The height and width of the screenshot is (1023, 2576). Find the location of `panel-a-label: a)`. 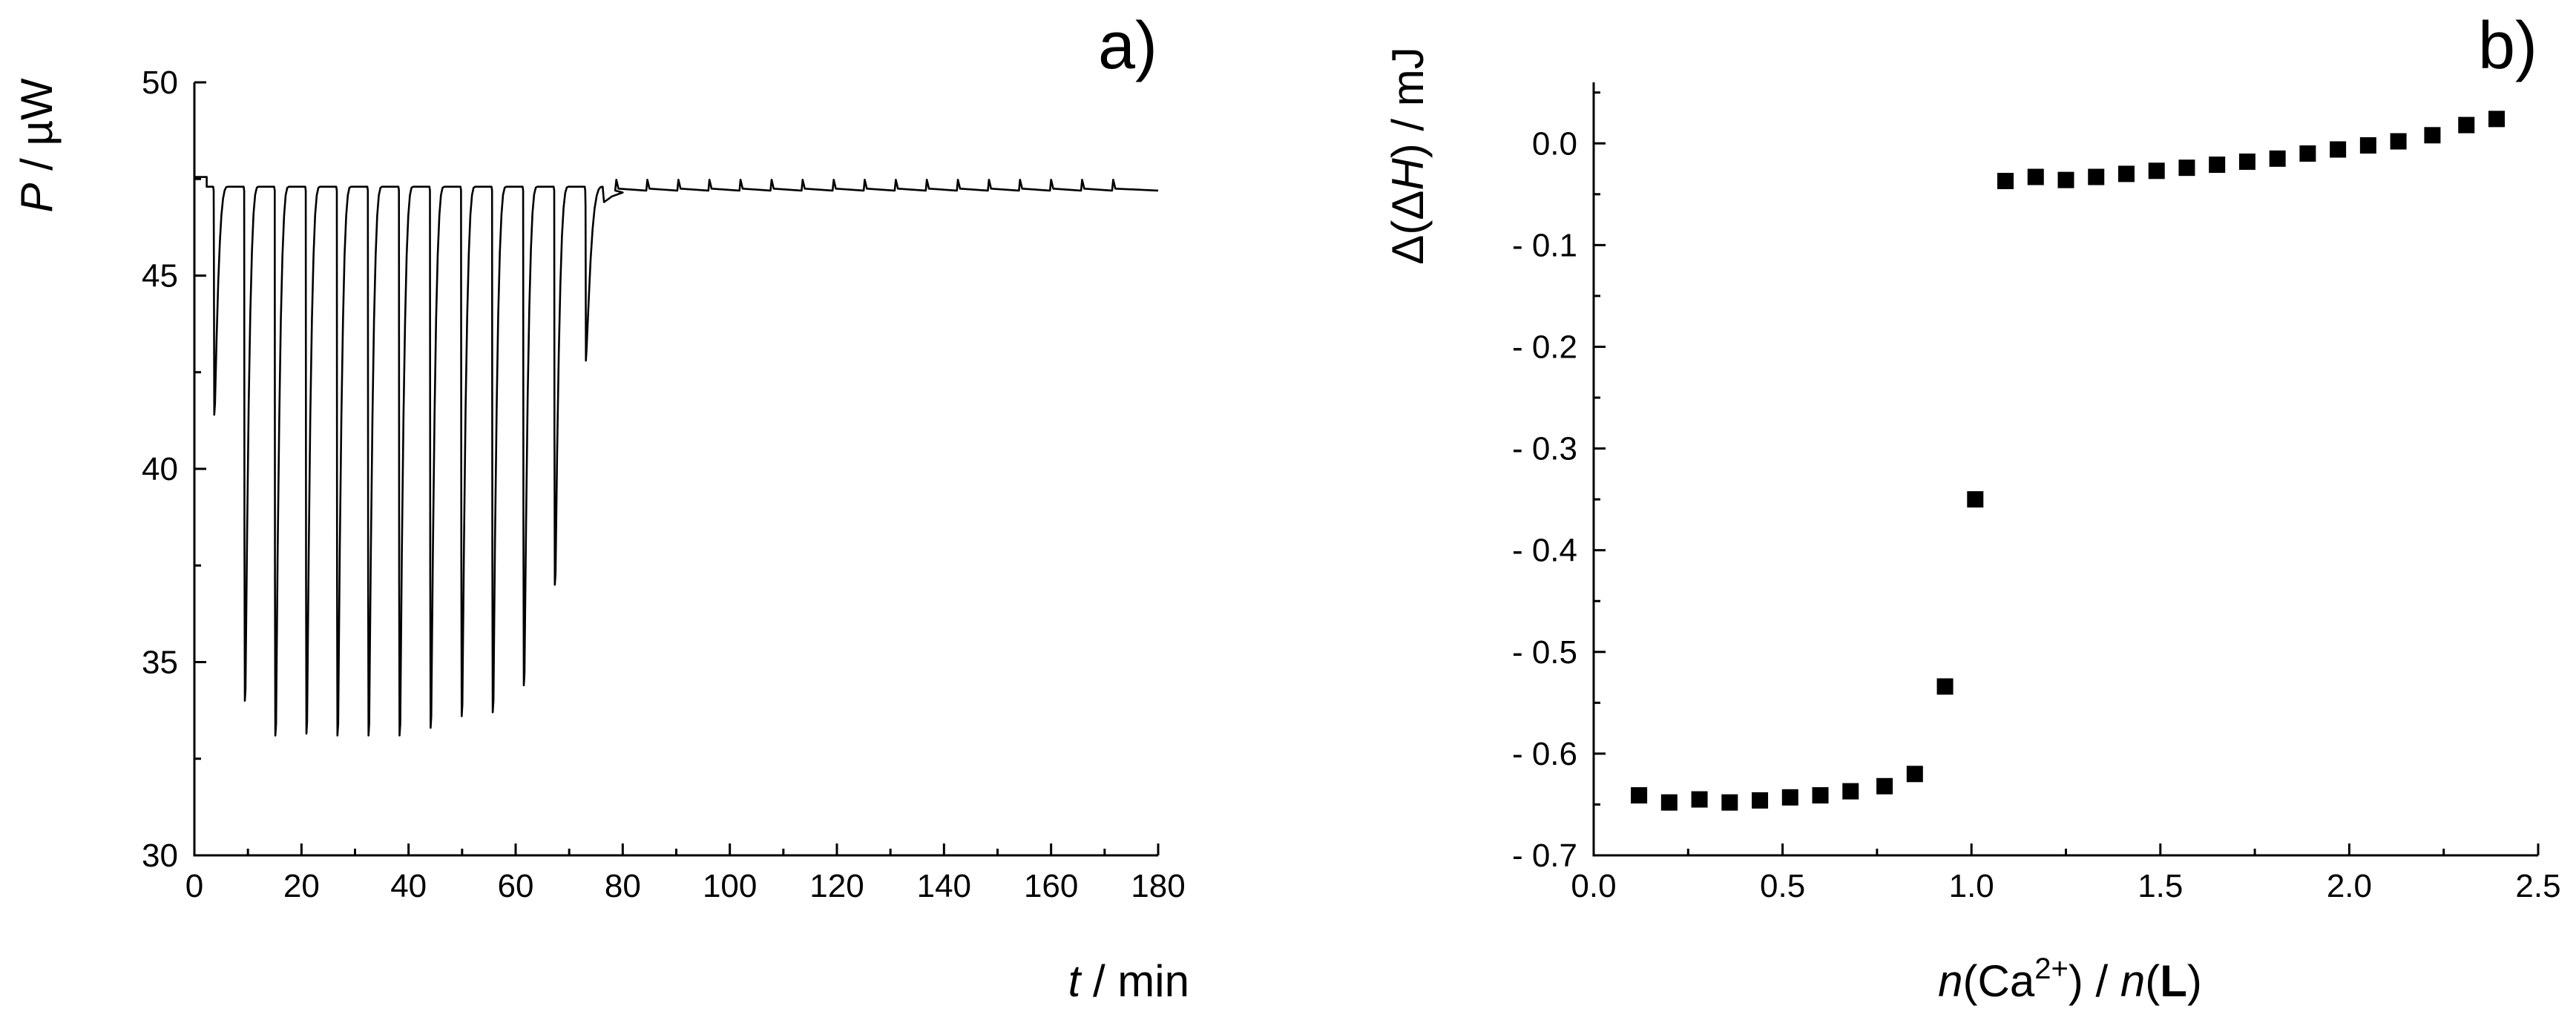

panel-a-label: a) is located at coordinates (1127, 46).